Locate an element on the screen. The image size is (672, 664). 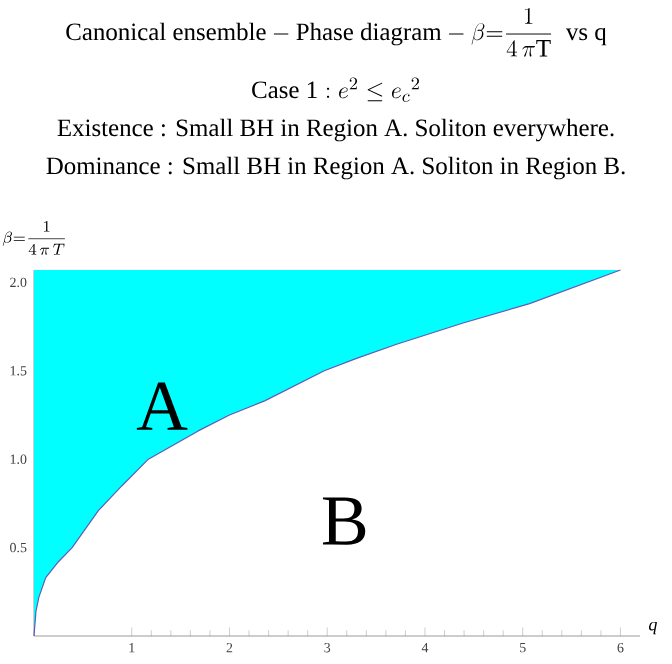
y-axis-title: $\beta{=}\dfrac{1}{4\,\pi\, T}$ is located at coordinates (33, 238).